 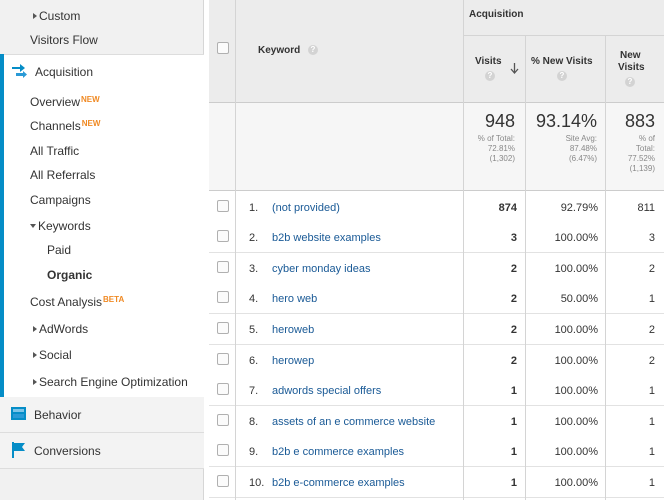 What do you see at coordinates (338, 483) in the screenshot?
I see `keyword-link: b2b e-commerce examples` at bounding box center [338, 483].